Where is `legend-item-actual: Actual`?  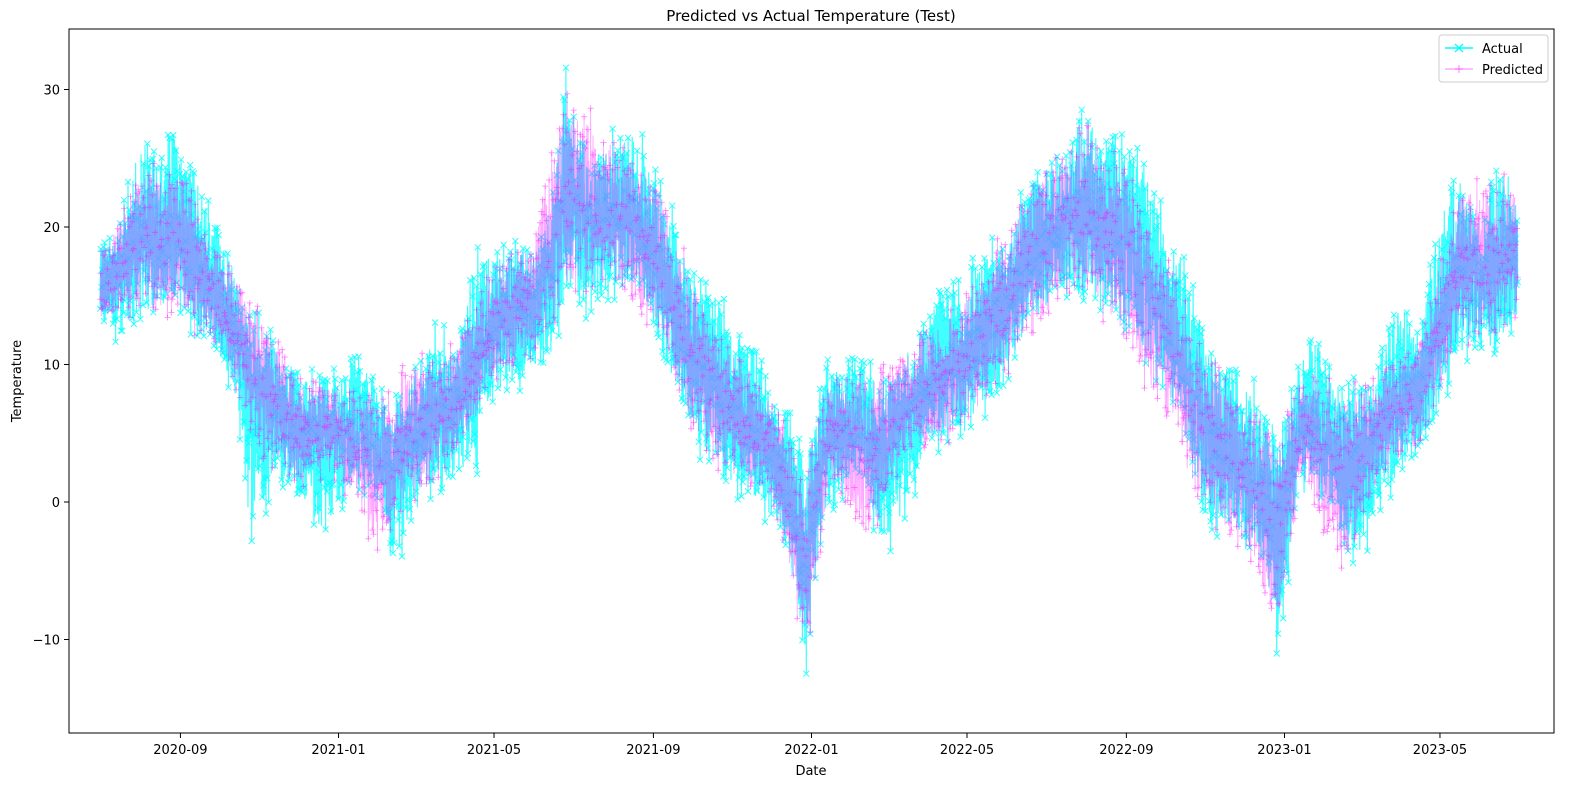
legend-item-actual: Actual is located at coordinates (1484, 49).